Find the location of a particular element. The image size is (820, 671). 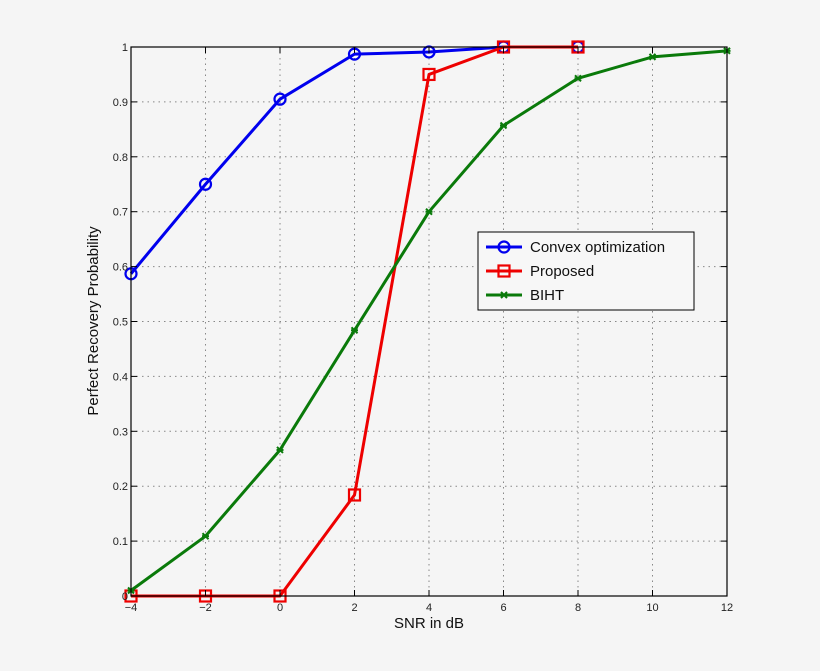

x-tick-label: 12 is located at coordinates (727, 608).